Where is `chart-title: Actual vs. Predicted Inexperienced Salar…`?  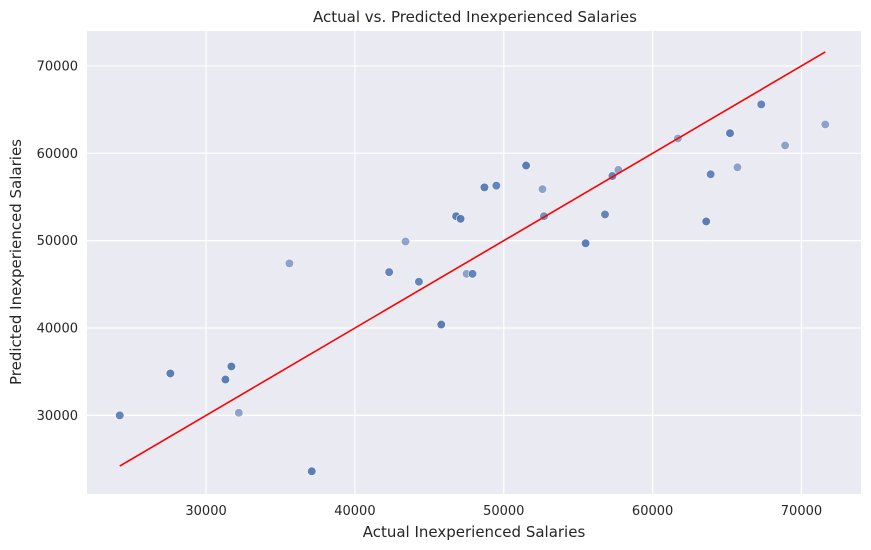 chart-title: Actual vs. Predicted Inexperienced Salar… is located at coordinates (475, 17).